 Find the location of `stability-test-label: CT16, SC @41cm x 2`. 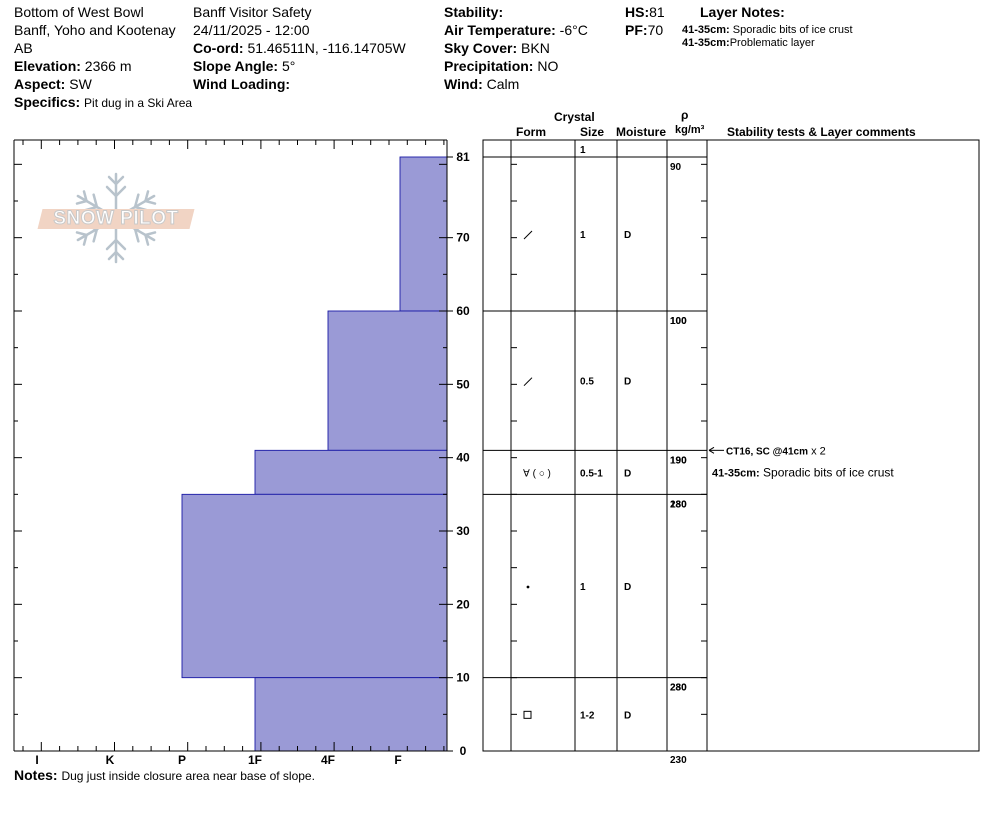

stability-test-label: CT16, SC @41cm x 2 is located at coordinates (776, 451).